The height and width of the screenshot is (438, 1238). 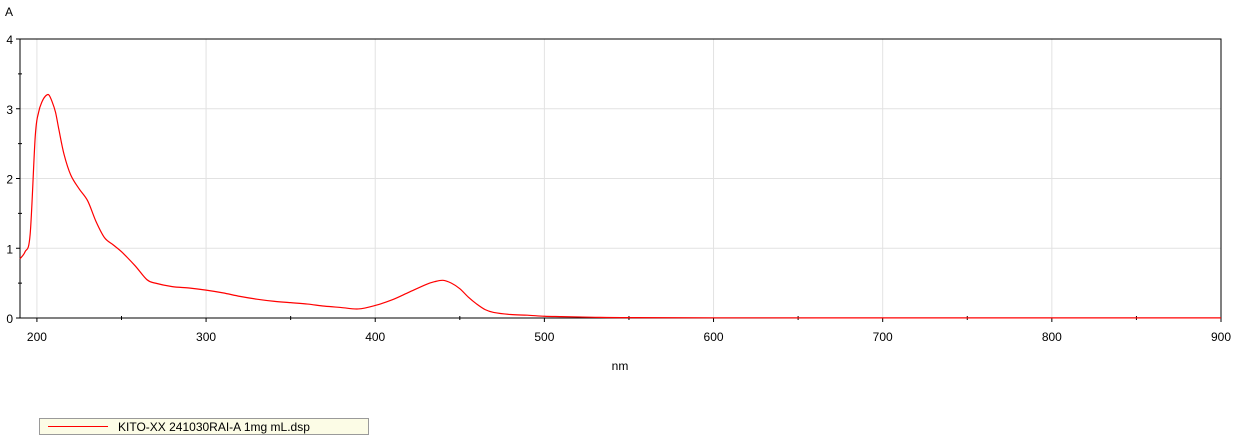 I want to click on x-tick-label: 700, so click(x=883, y=337).